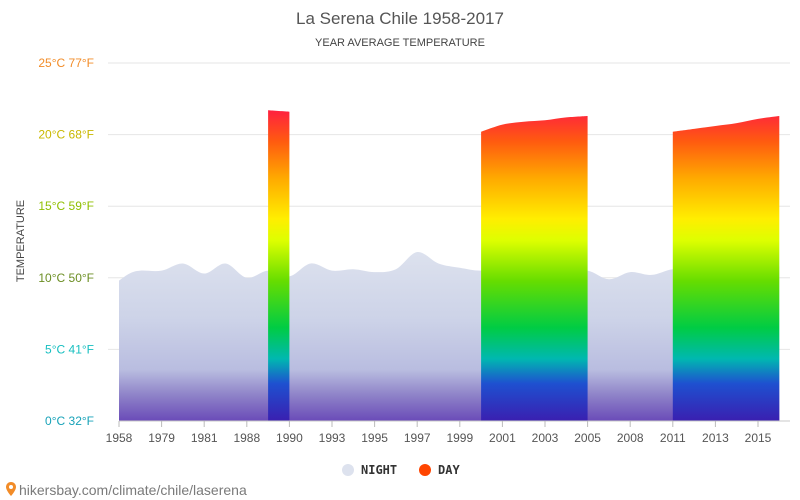 Image resolution: width=800 pixels, height=500 pixels. I want to click on legend-day-swatch, so click(425, 470).